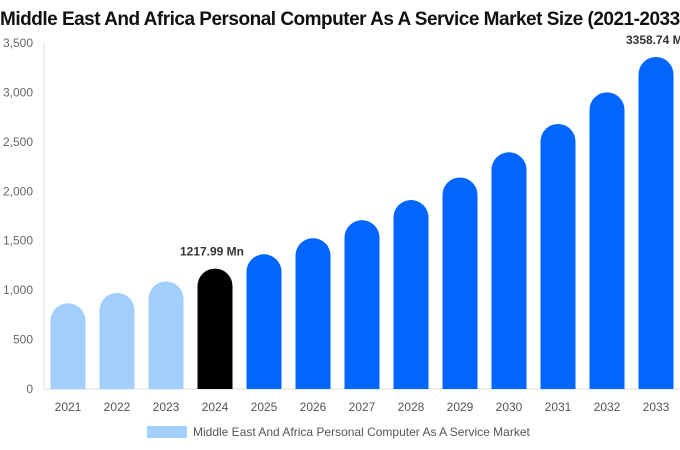  I want to click on x-tick-label: 2022, so click(117, 407).